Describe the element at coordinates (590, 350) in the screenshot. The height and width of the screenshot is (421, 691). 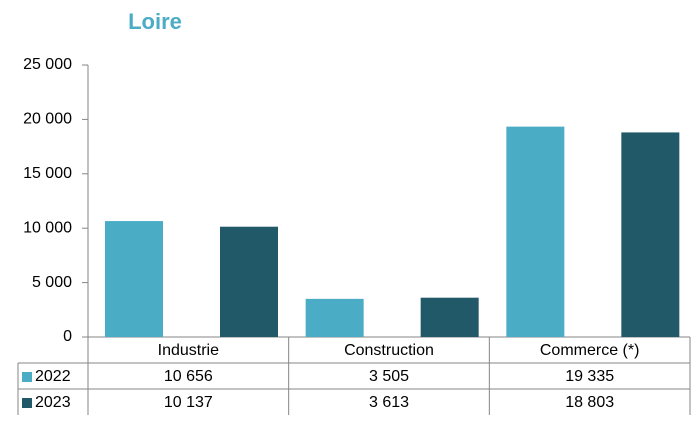
I see `x-tick-label: Commerce (*)` at that location.